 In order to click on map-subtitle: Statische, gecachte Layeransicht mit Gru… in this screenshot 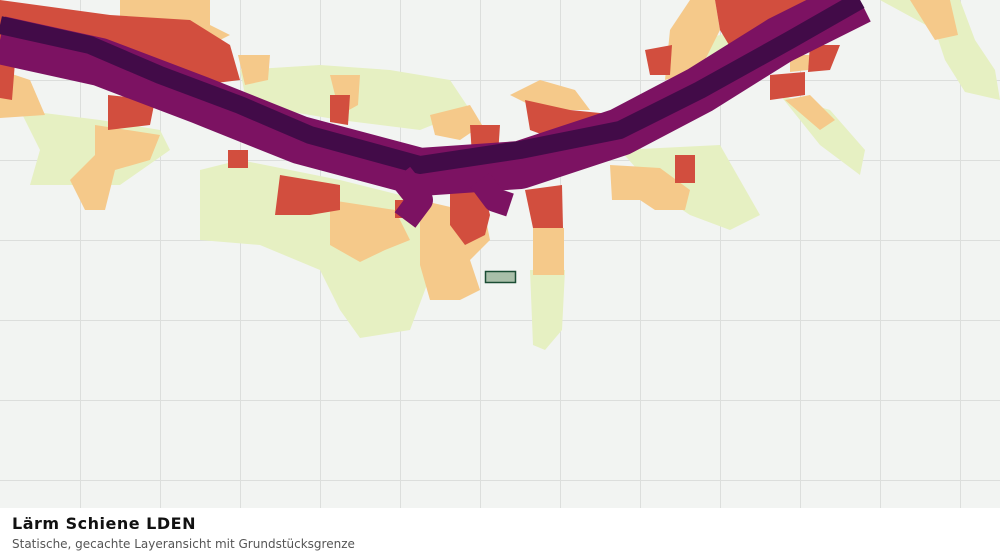, I will do `click(183, 544)`.